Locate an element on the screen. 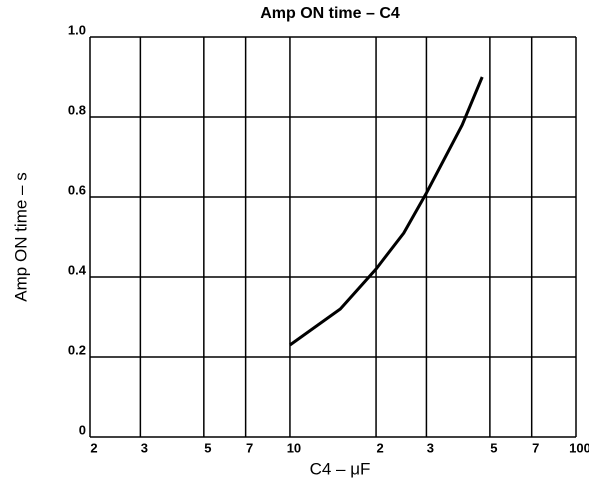 The image size is (589, 483). y-tick-label: 0.4 is located at coordinates (77, 269).